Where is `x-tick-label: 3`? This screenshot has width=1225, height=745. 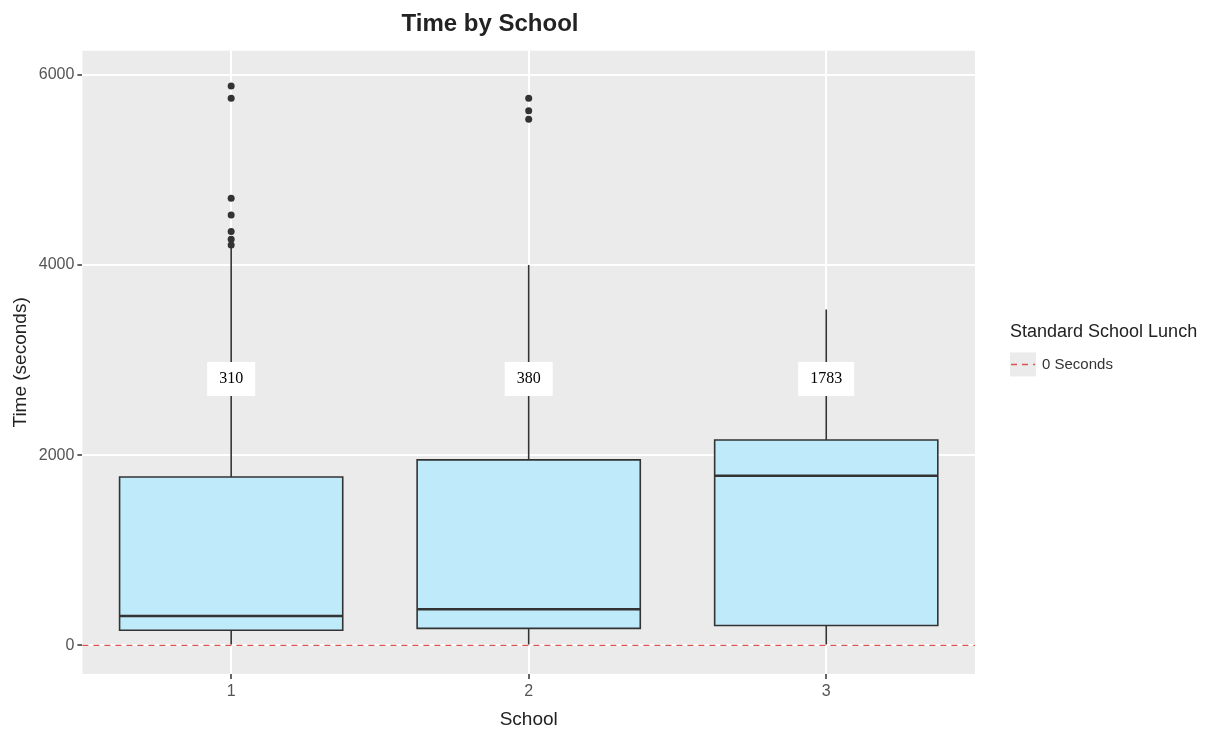
x-tick-label: 3 is located at coordinates (826, 691).